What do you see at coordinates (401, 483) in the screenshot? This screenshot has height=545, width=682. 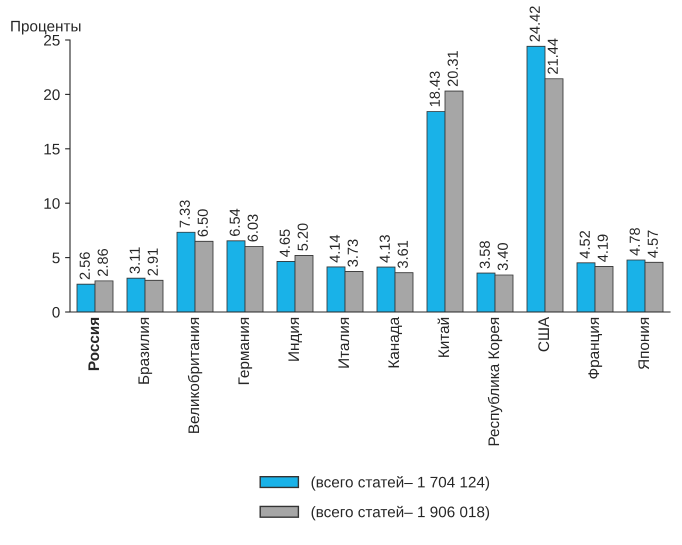 I see `legend-label: (всего статей– 1 704 124)` at bounding box center [401, 483].